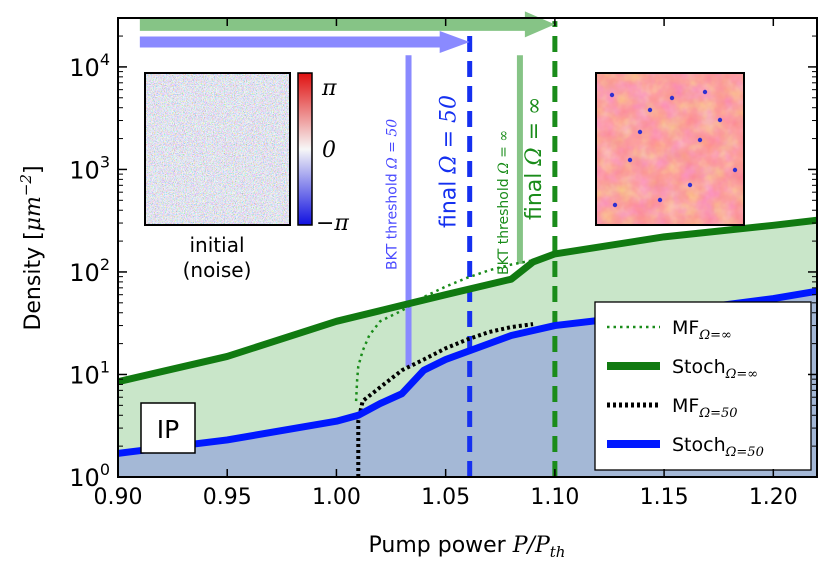 This screenshot has width=831, height=571. I want to click on vline-label-math-bkt_inf: Ω = ∞, so click(504, 152).